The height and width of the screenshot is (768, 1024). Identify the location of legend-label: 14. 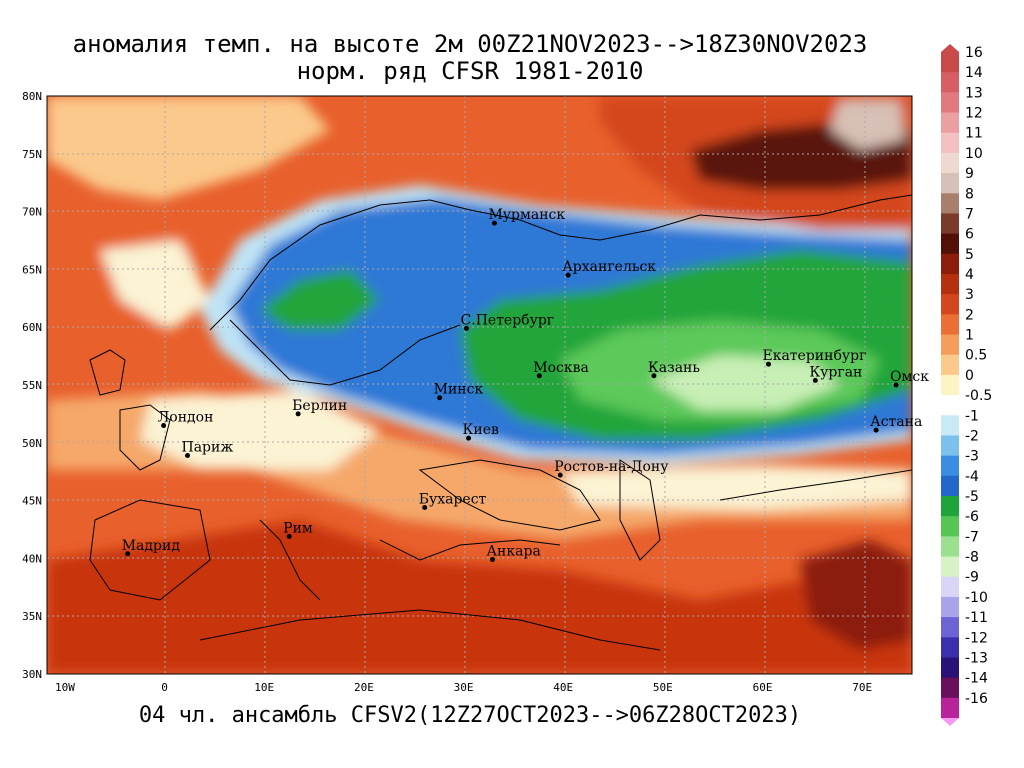
(974, 73).